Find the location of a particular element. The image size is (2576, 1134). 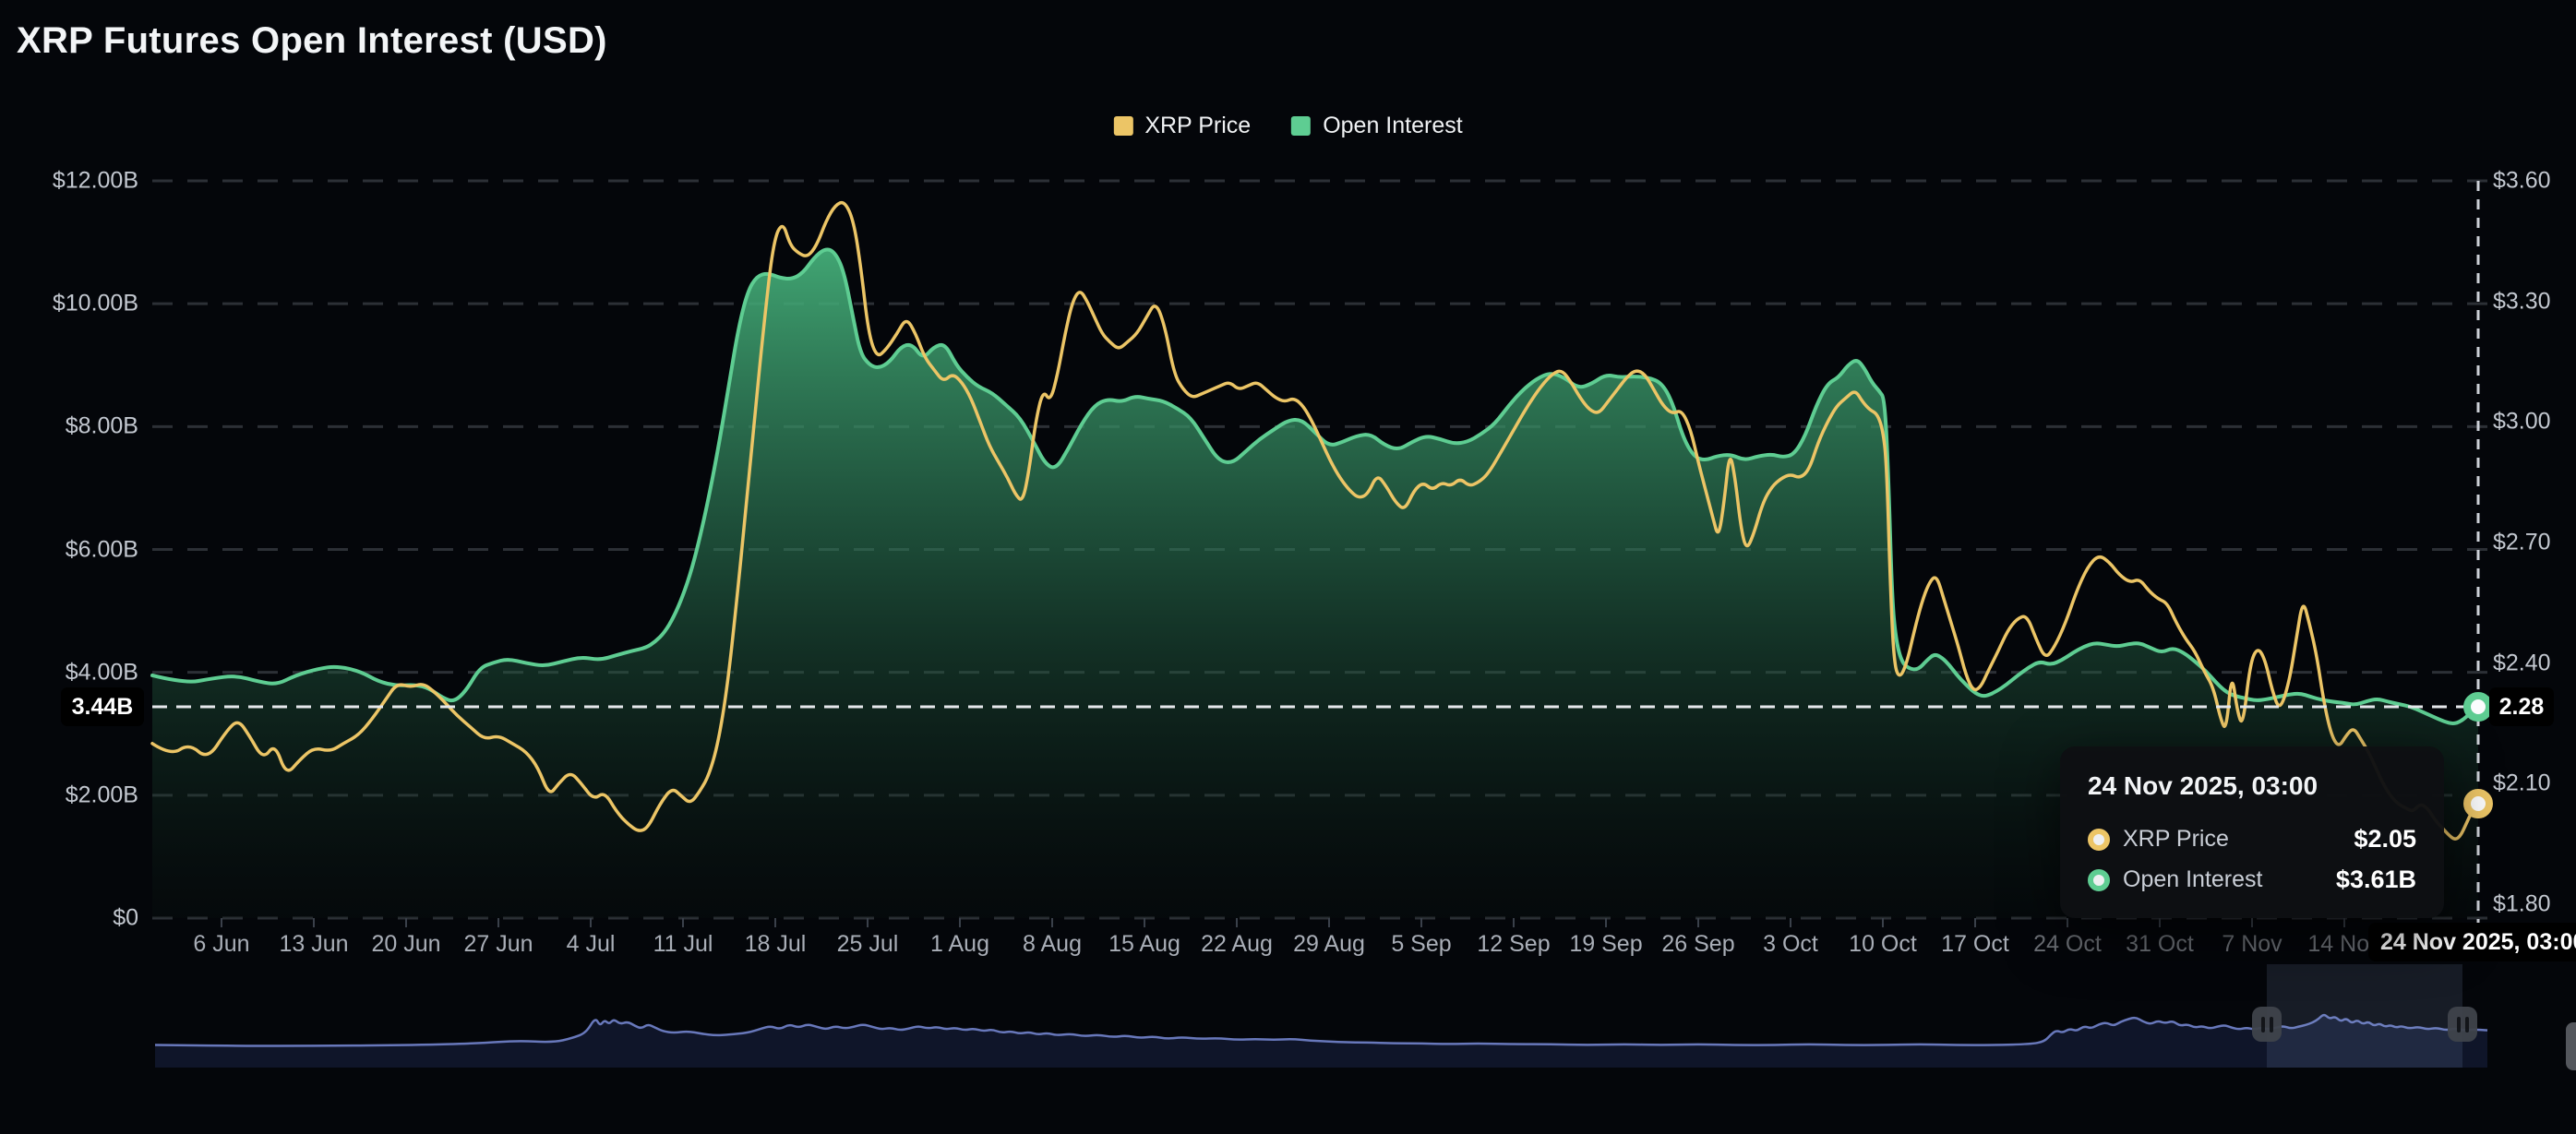

y-axis-label-left: $10.00B is located at coordinates (95, 303).